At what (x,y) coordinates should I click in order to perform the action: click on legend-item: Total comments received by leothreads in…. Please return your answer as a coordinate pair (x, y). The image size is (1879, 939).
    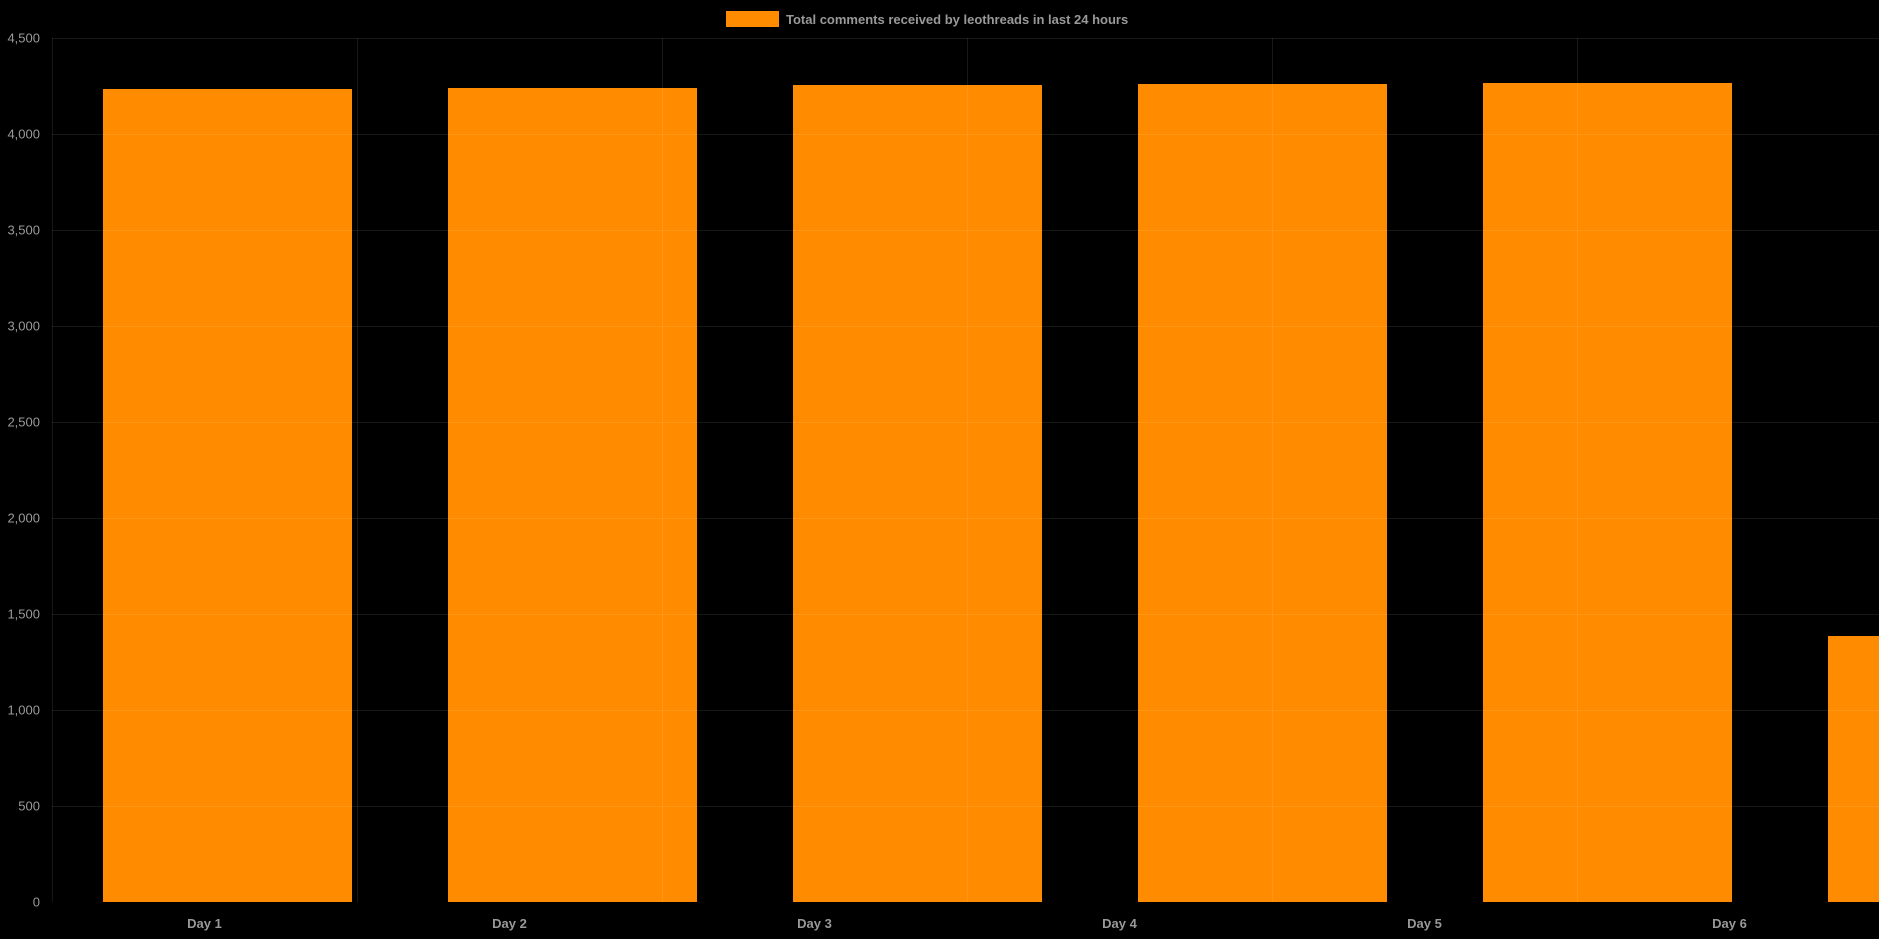
    Looking at the image, I should click on (927, 19).